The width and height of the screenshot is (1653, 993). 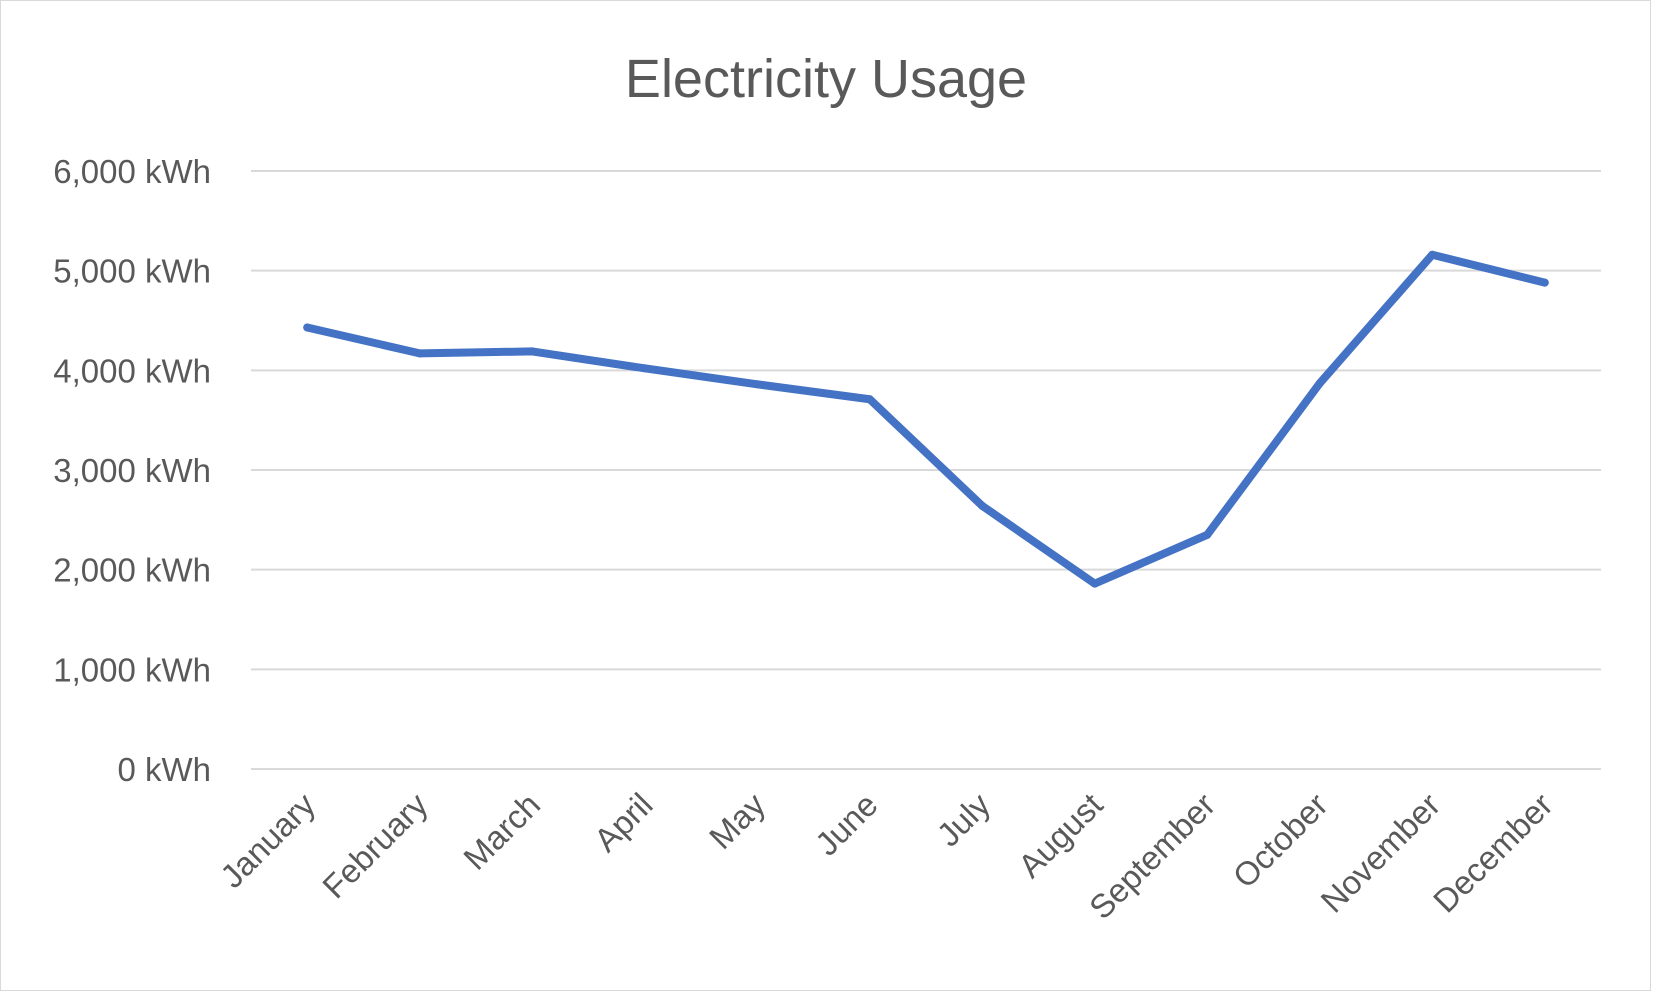 What do you see at coordinates (132, 570) in the screenshot?
I see `y-tick-label: 2,000 kWh` at bounding box center [132, 570].